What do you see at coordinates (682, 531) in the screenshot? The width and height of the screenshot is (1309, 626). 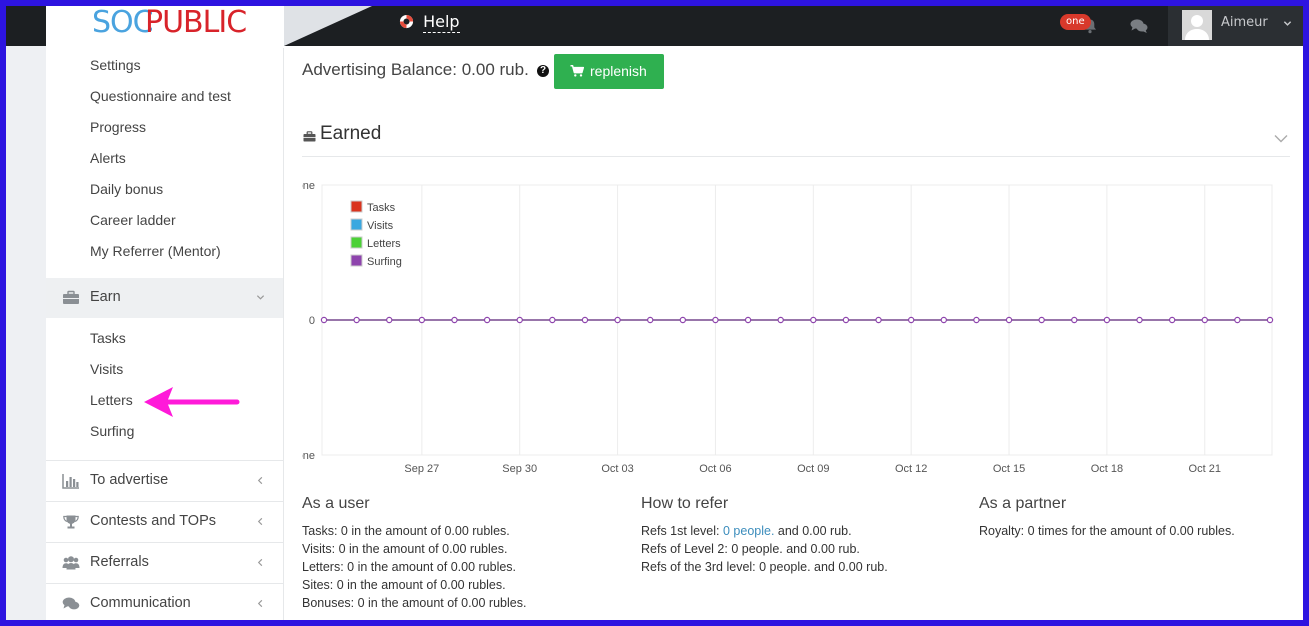 I see `stats-text: Refs 1st level:` at bounding box center [682, 531].